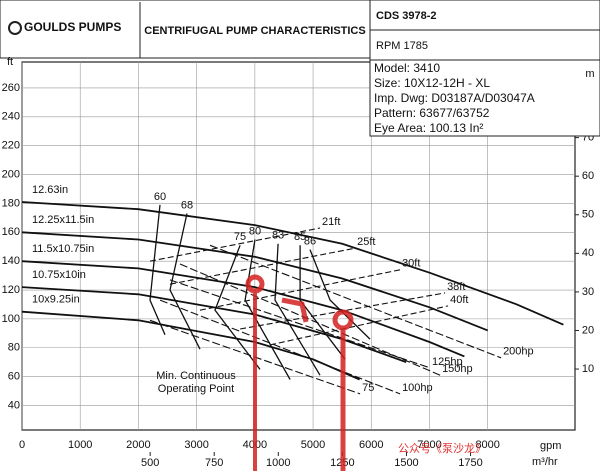  I want to click on power-curve-label: 200hp, so click(518, 352).